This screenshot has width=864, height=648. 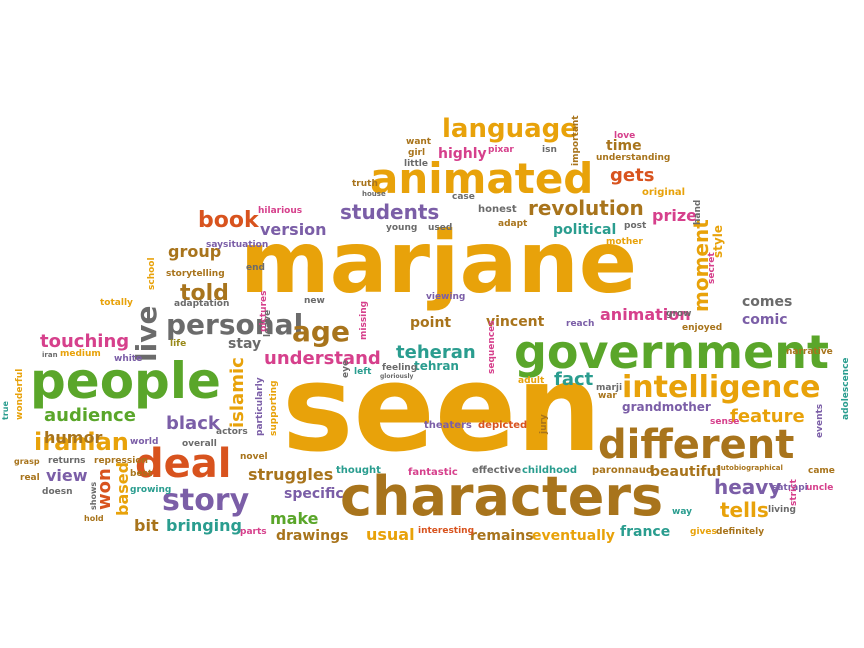 What do you see at coordinates (363, 372) in the screenshot?
I see `word-left: left` at bounding box center [363, 372].